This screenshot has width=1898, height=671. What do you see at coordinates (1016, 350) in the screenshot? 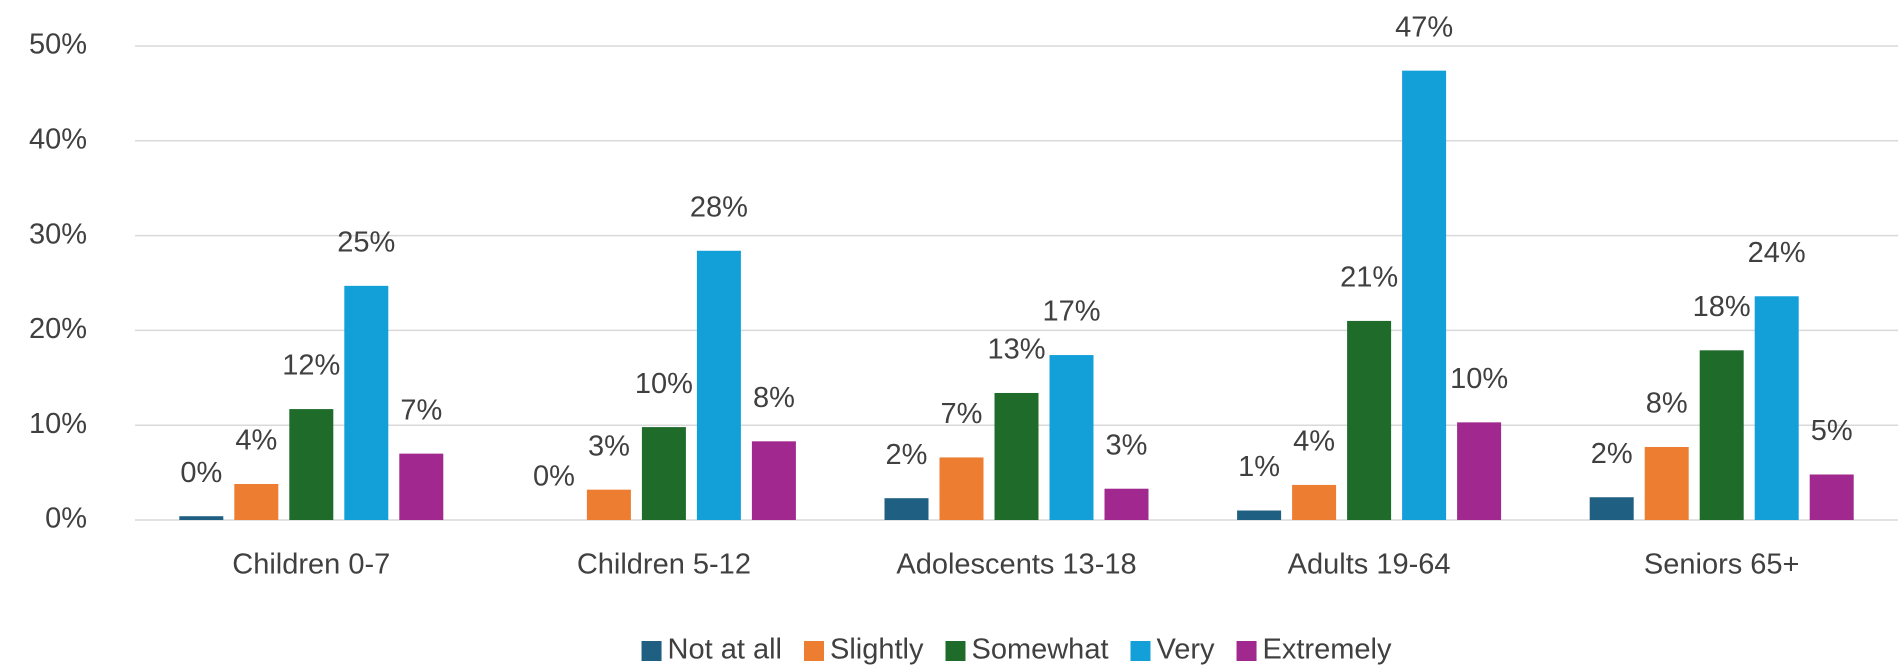
I see `data-label: 13%` at bounding box center [1016, 350].